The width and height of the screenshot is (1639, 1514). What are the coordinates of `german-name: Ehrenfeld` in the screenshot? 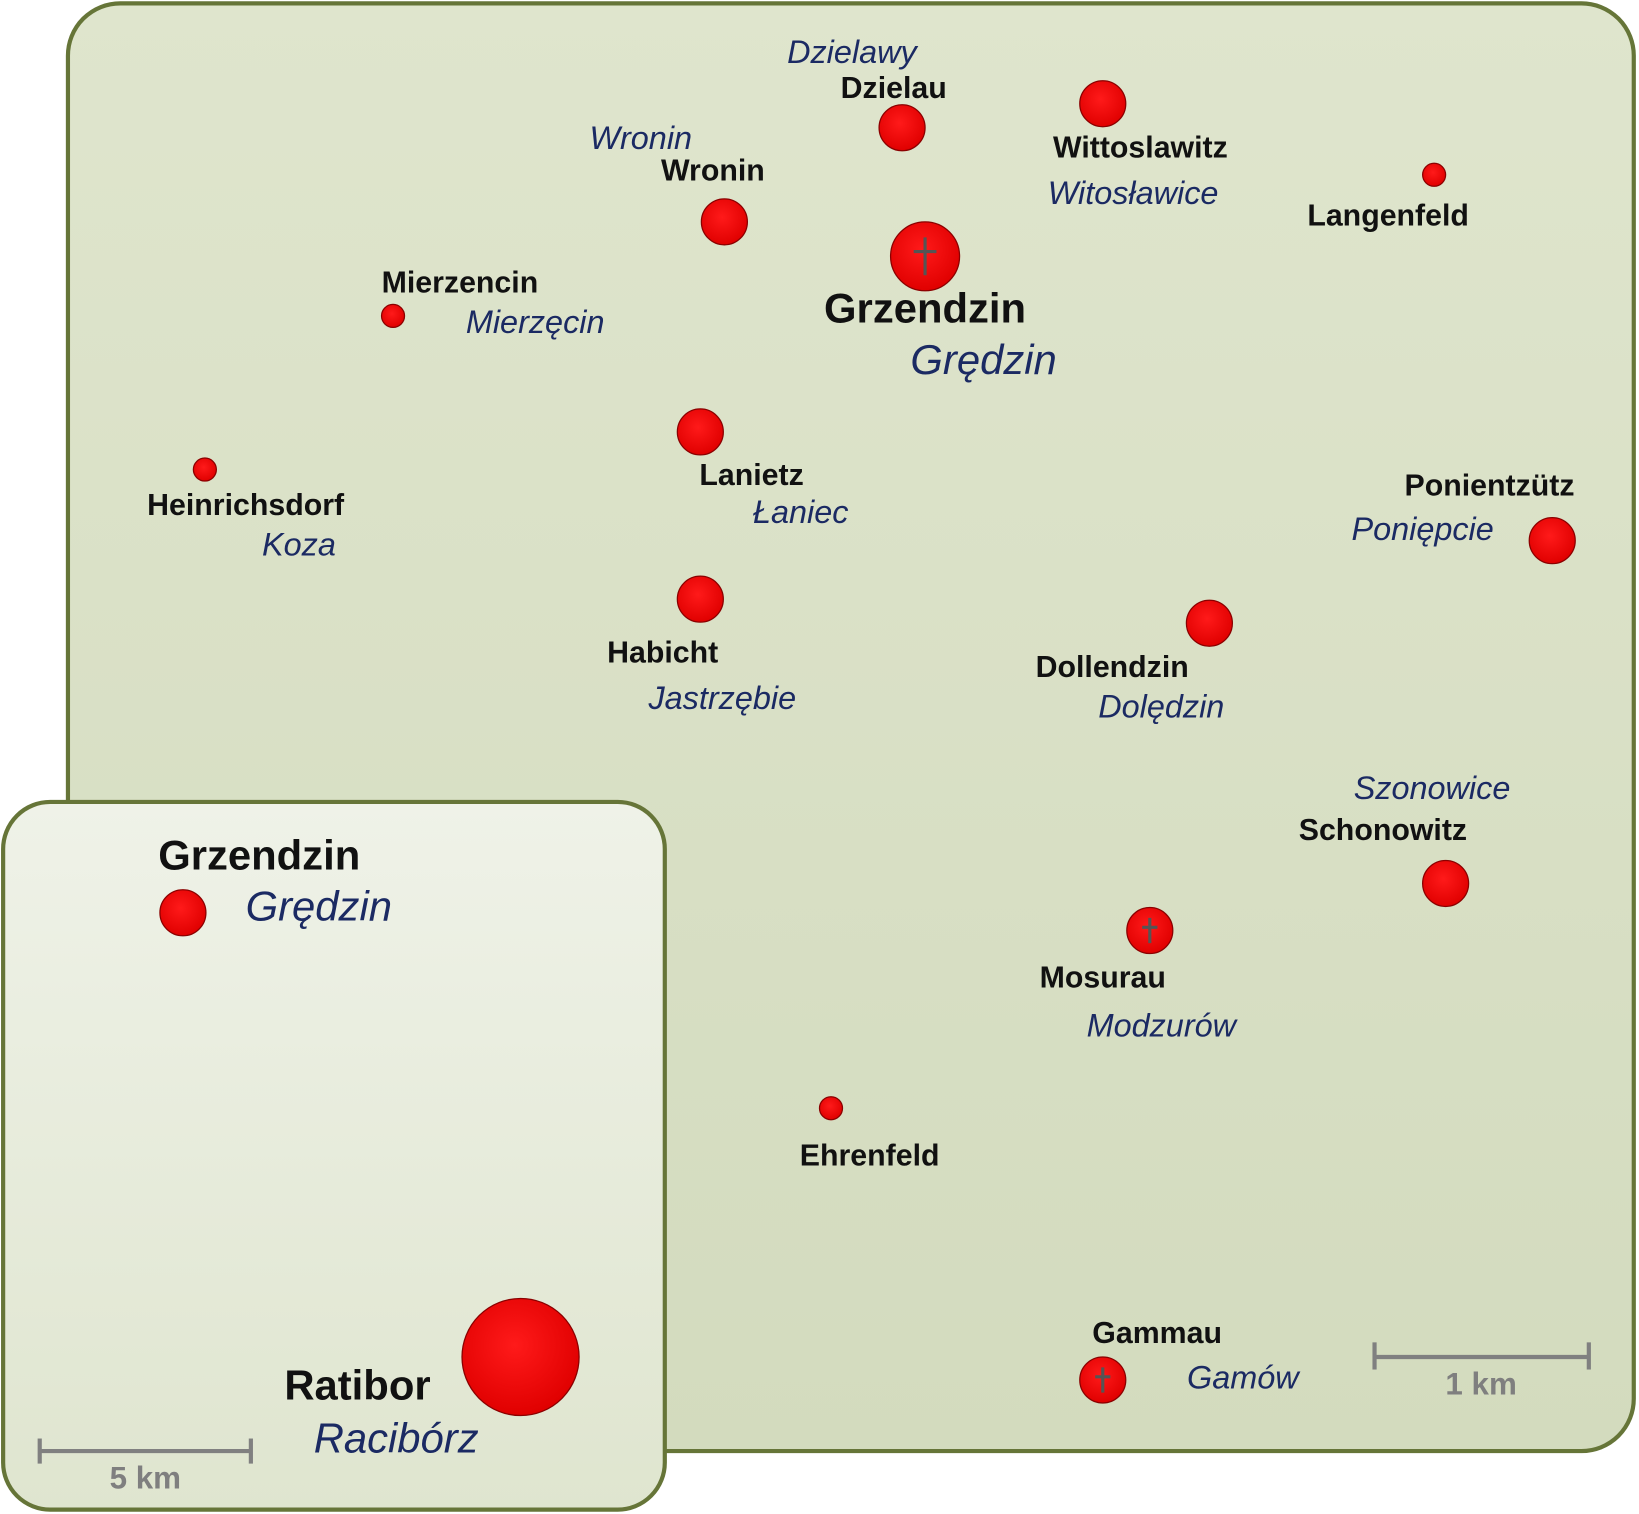 It's located at (870, 1155).